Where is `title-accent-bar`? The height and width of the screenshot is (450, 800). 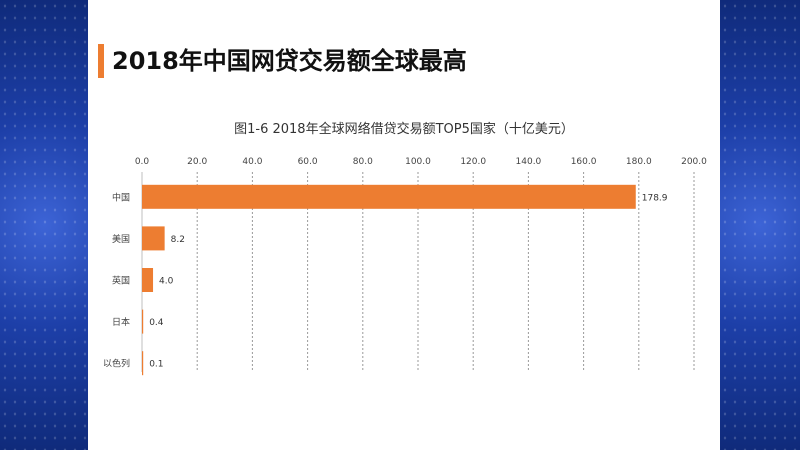 title-accent-bar is located at coordinates (101, 61).